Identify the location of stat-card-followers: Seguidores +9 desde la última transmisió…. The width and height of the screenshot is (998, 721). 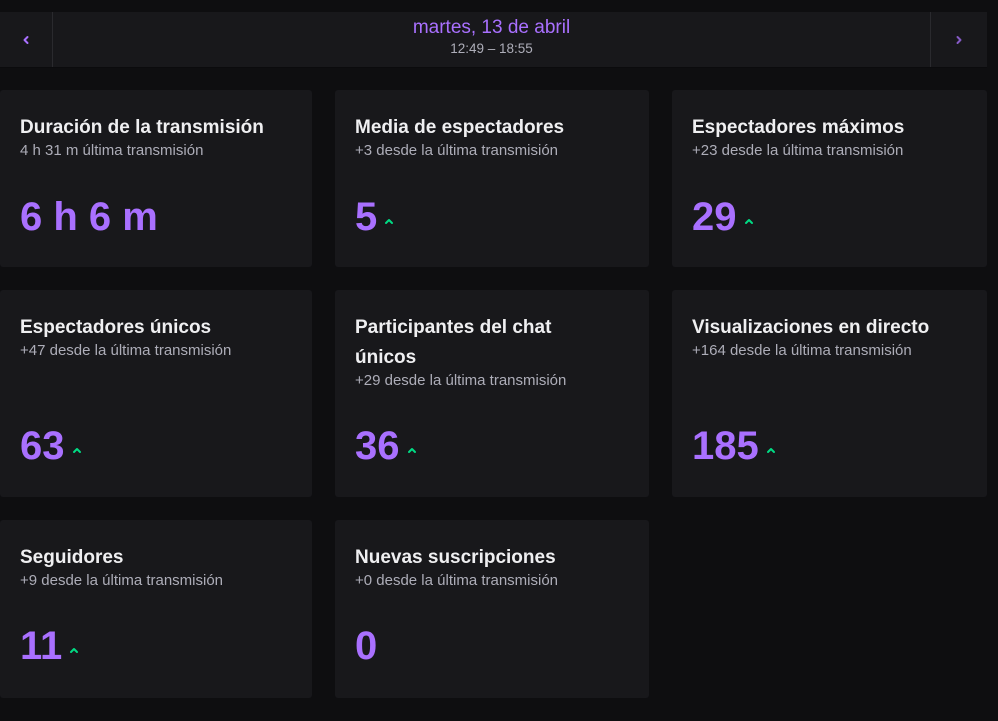
(156, 609).